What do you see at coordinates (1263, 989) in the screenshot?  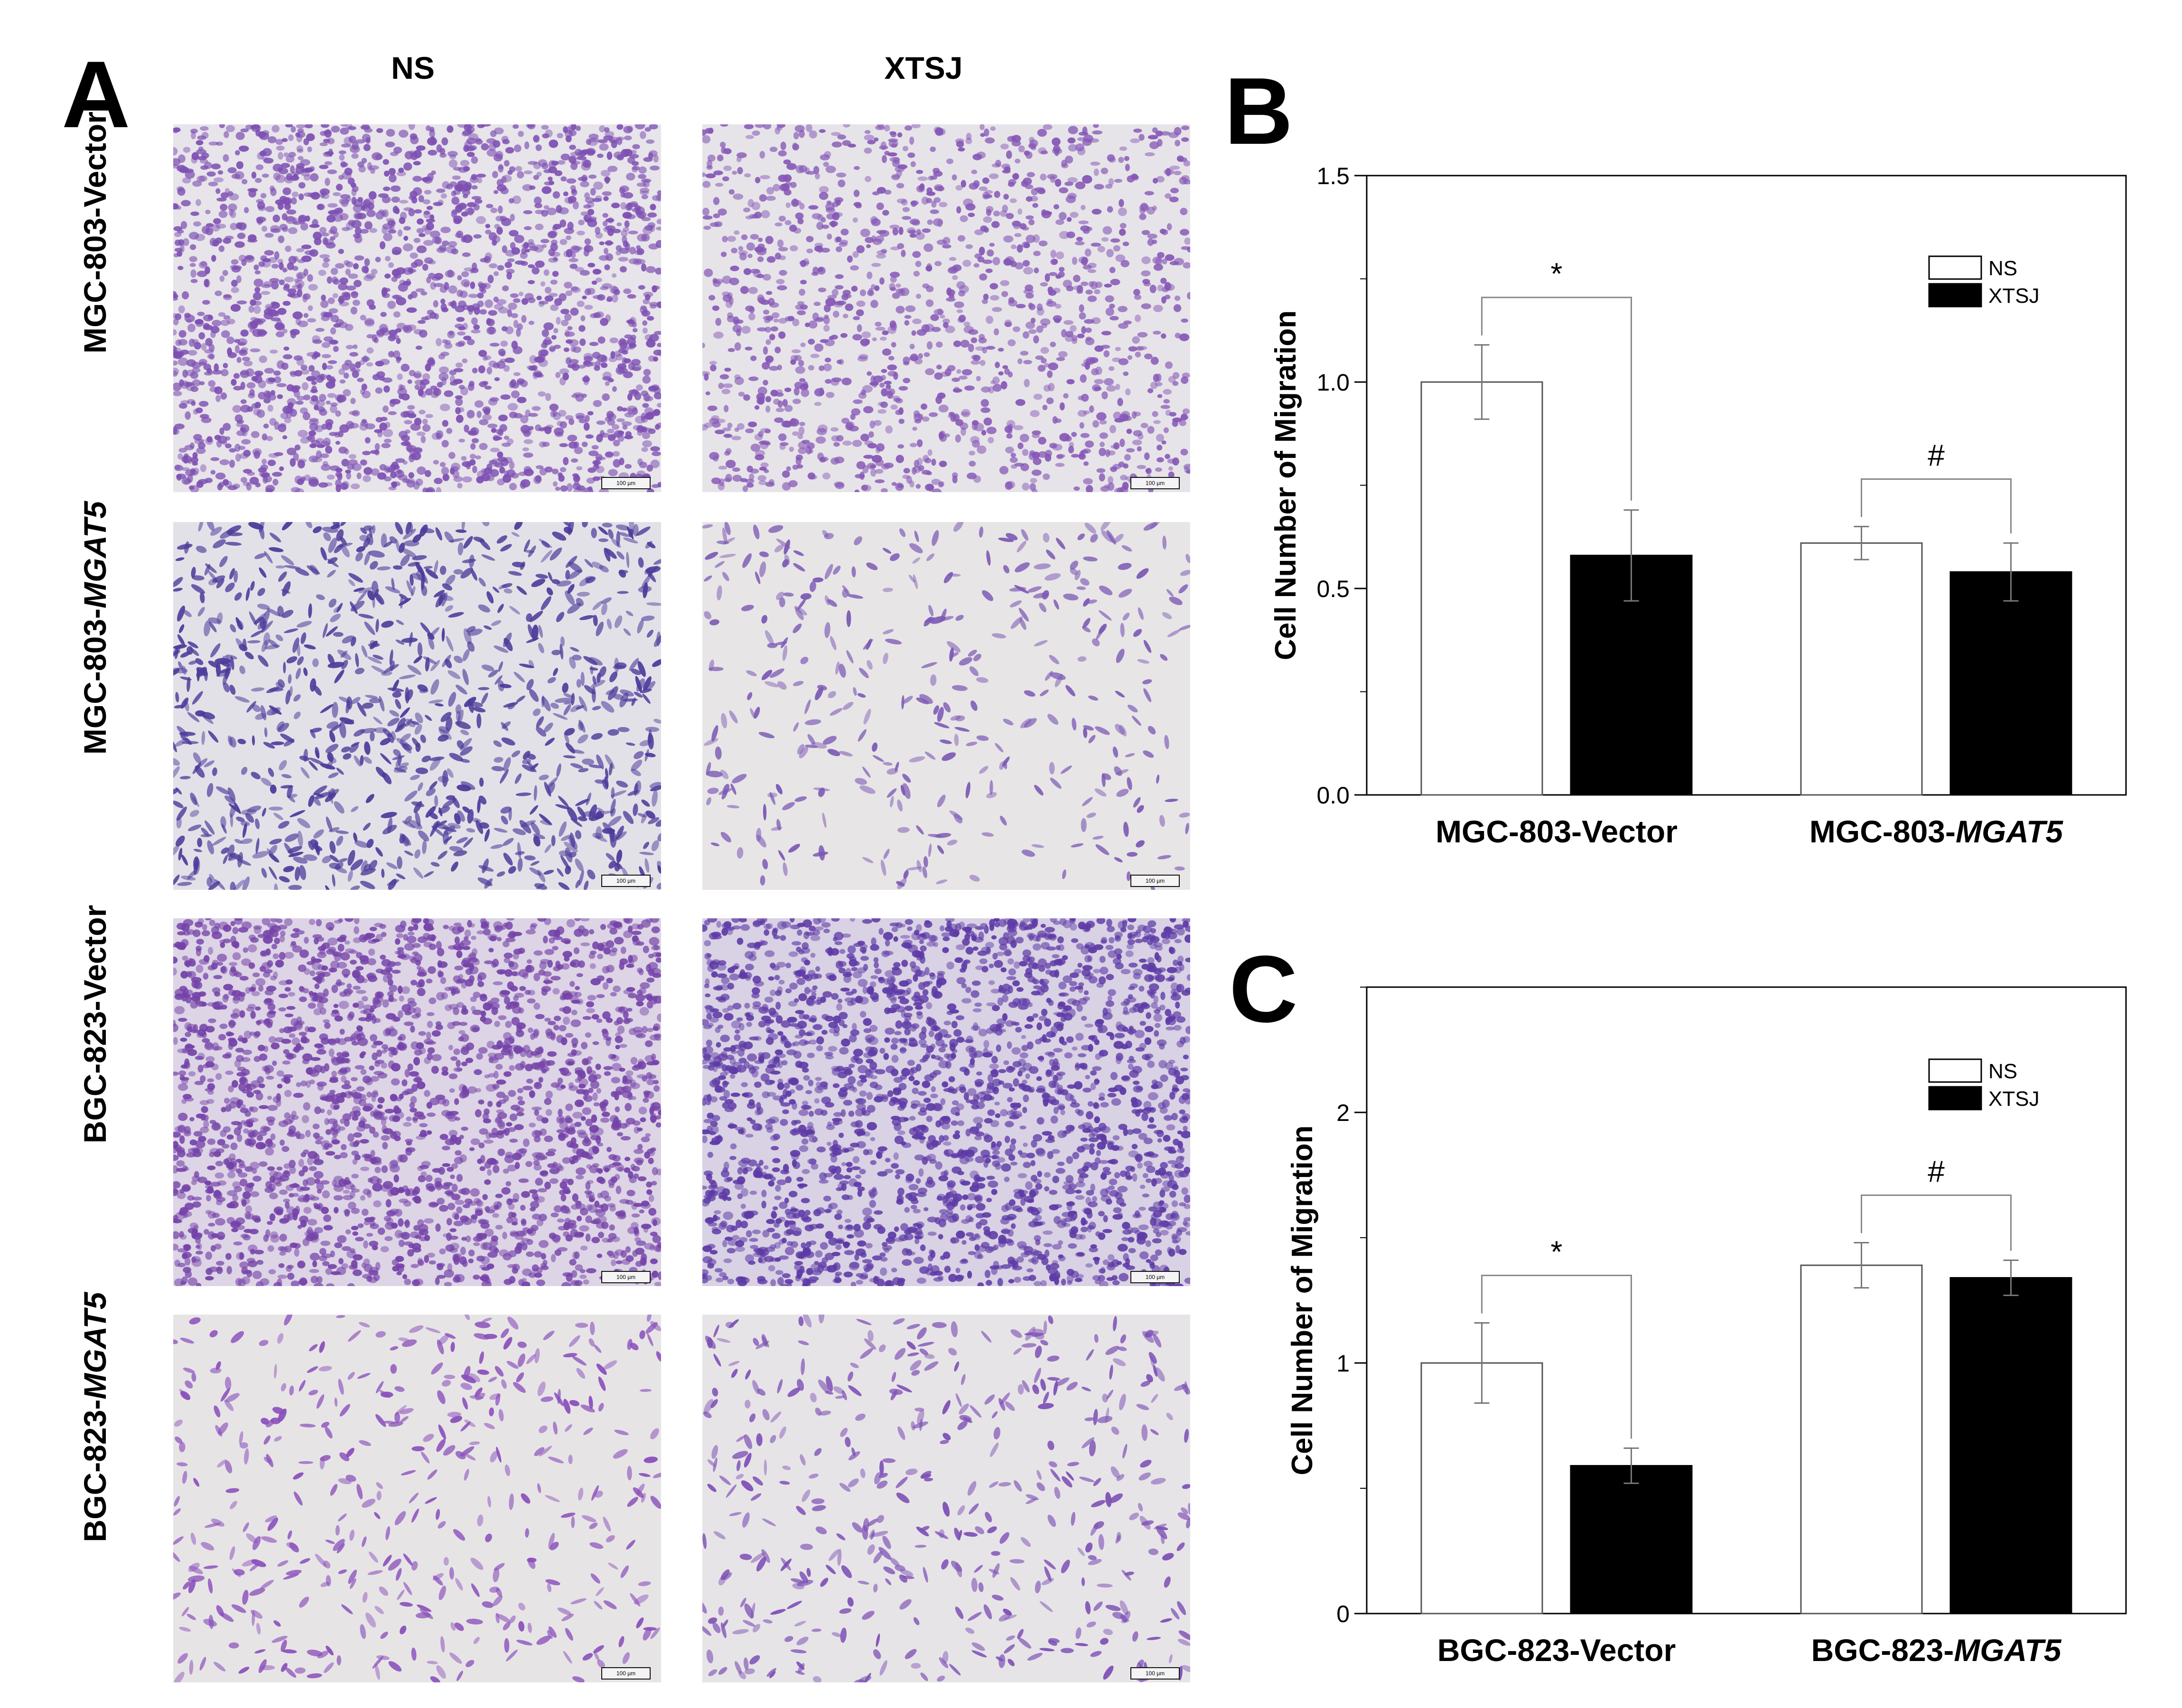 I see `panel-c-letter: C` at bounding box center [1263, 989].